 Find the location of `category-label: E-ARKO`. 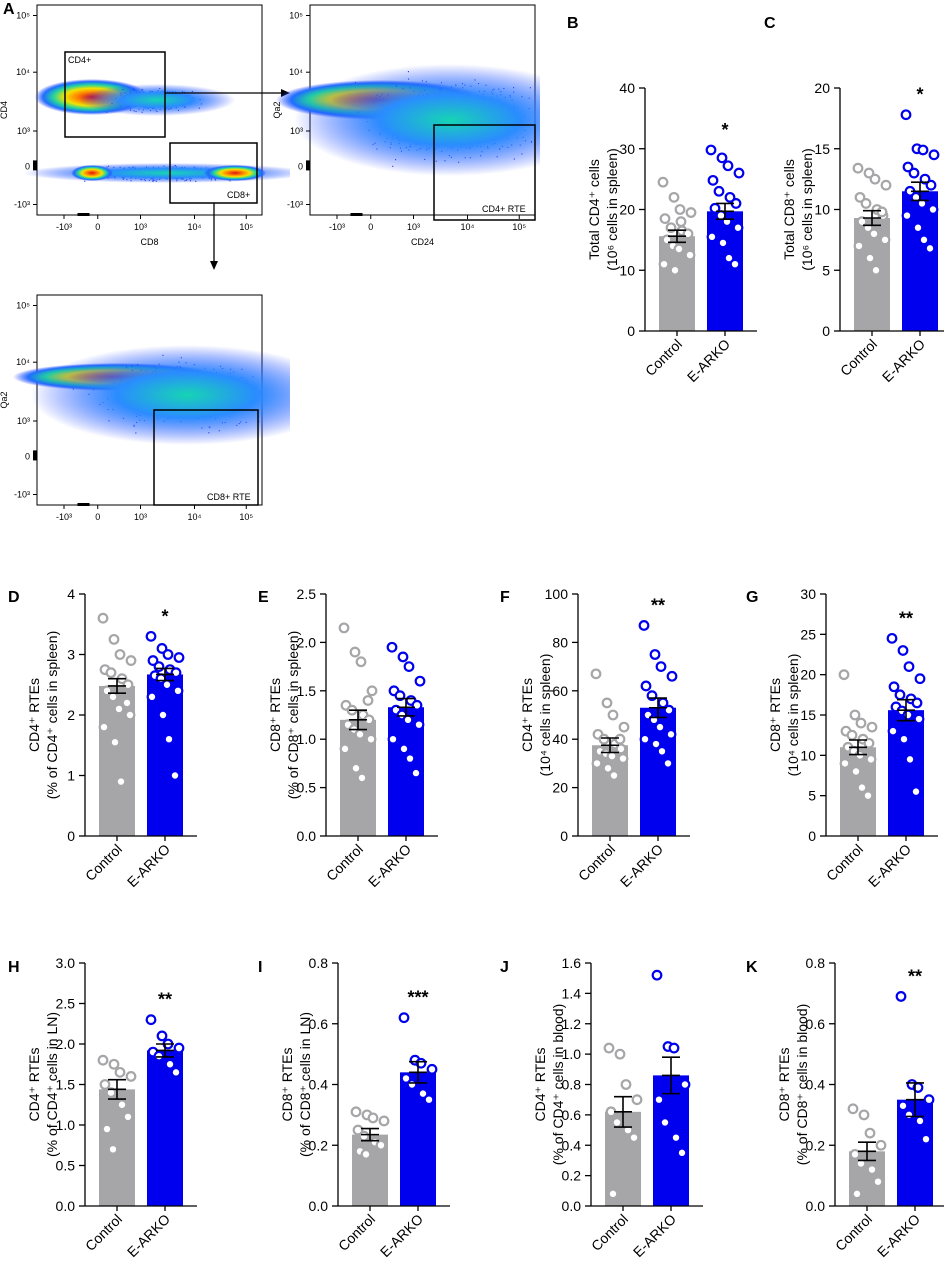

category-label: E-ARKO is located at coordinates (641, 865).